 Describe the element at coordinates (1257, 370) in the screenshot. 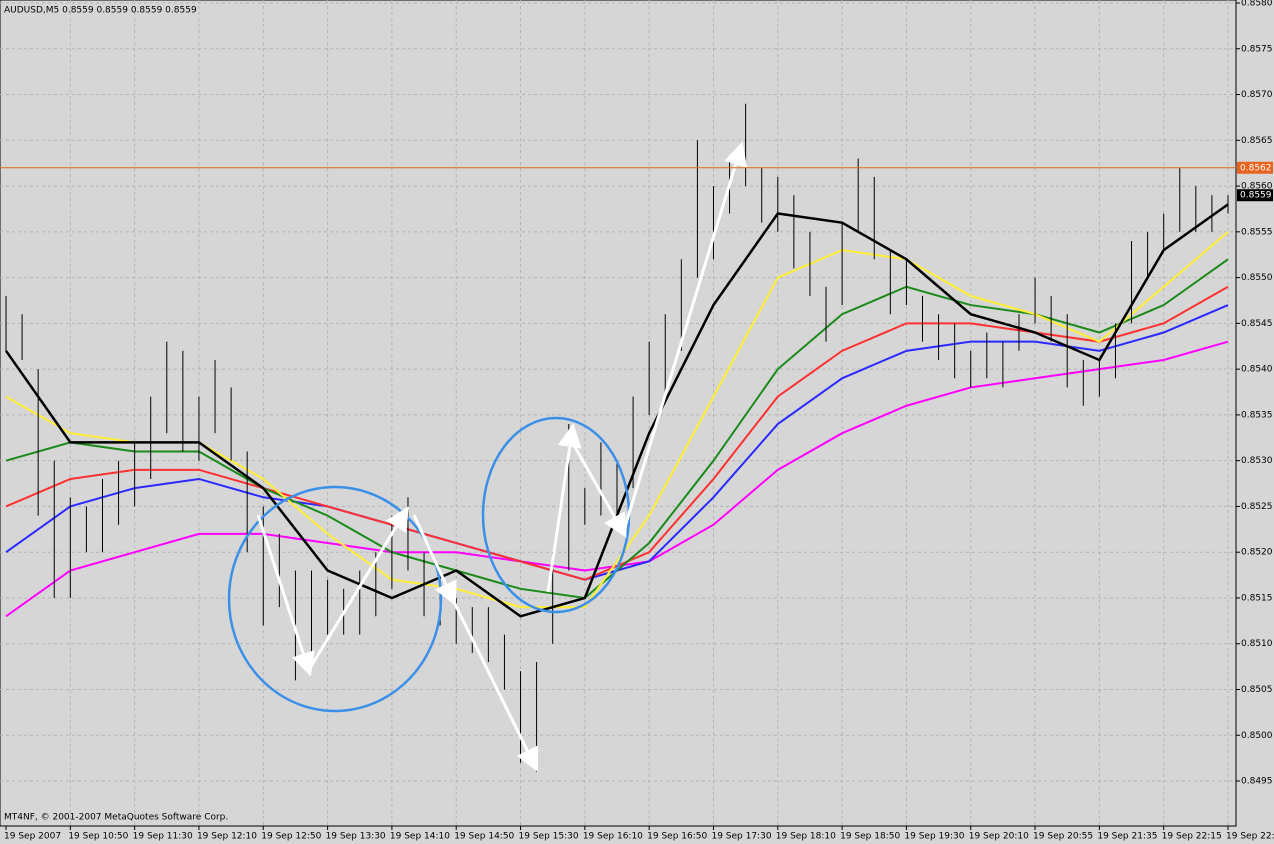

I see `y-tick-label: 0.8540` at that location.